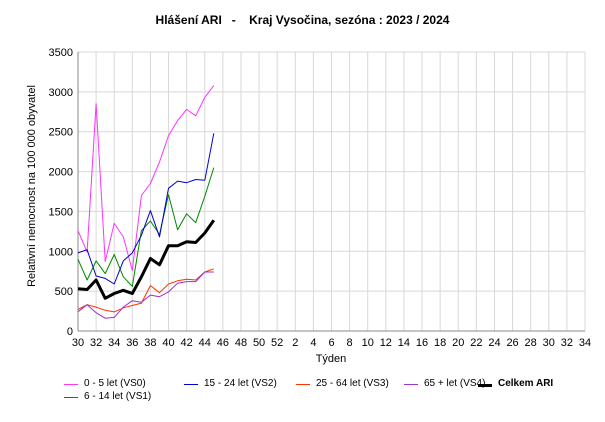  What do you see at coordinates (64, 292) in the screenshot?
I see `y-tick-label: 500` at bounding box center [64, 292].